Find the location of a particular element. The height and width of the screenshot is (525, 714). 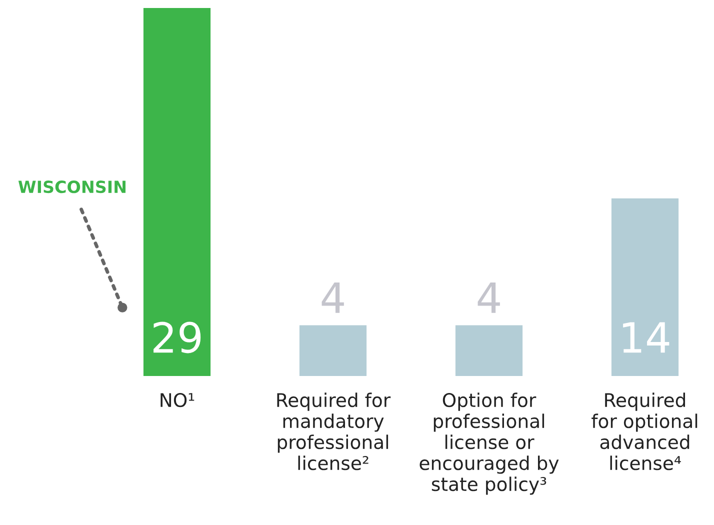

data-label: 29 is located at coordinates (177, 338).